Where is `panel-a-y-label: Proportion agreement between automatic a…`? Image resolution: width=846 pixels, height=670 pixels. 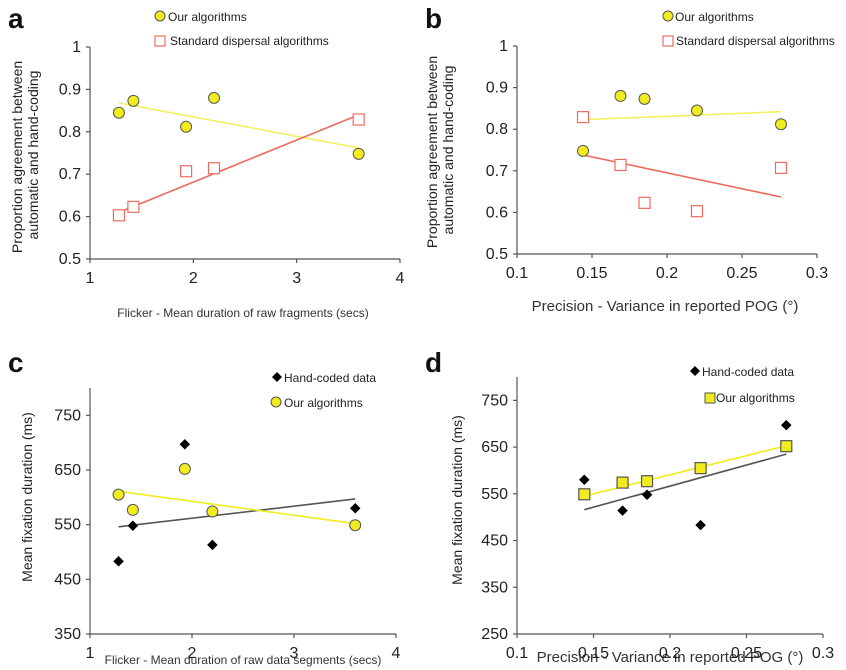
panel-a-y-label: Proportion agreement between automatic a… is located at coordinates (25, 155).